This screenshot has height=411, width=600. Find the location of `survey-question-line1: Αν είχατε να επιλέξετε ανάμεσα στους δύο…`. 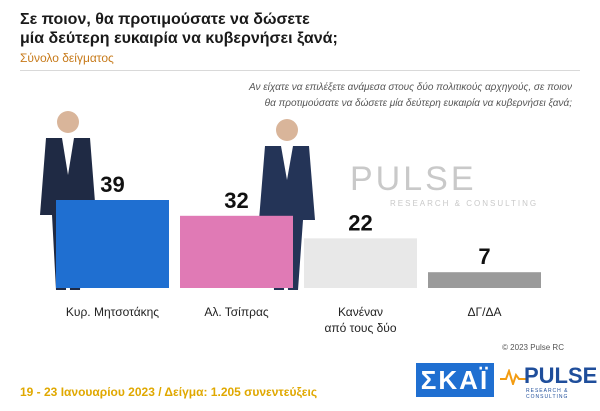

survey-question-line1: Αν είχατε να επιλέξετε ανάμεσα στους δύο… is located at coordinates (410, 87).